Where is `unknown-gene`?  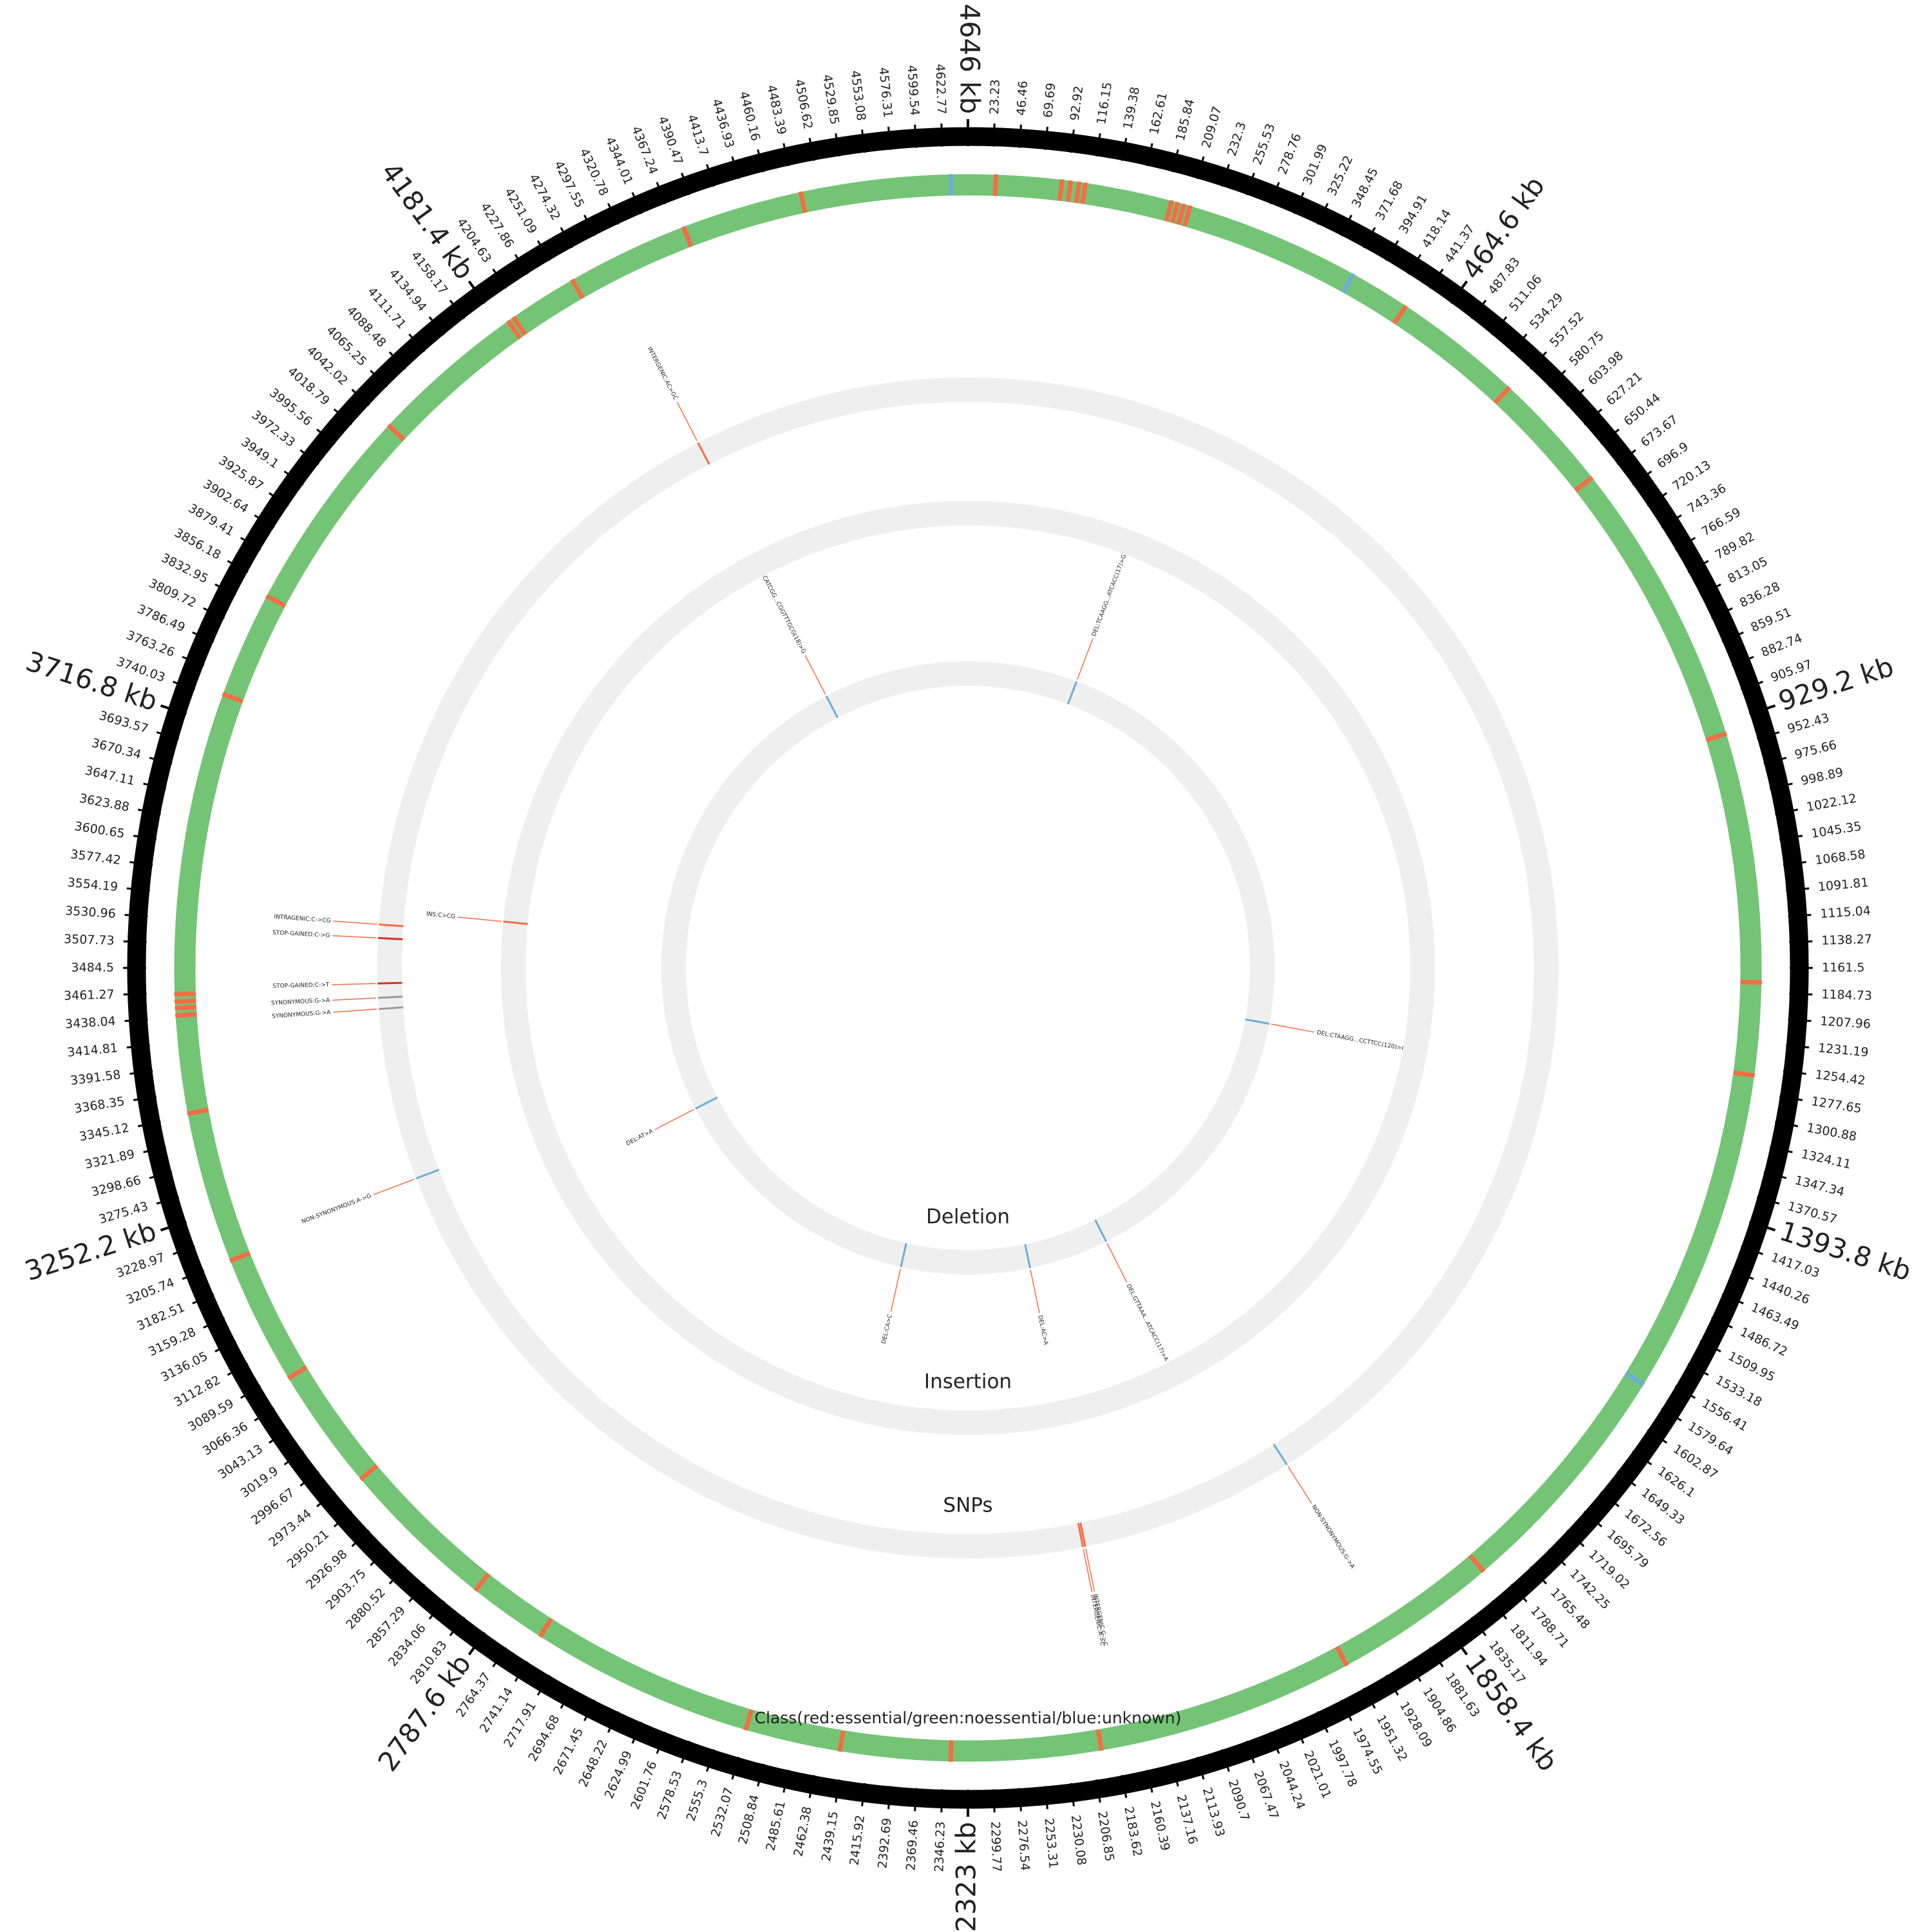 unknown-gene is located at coordinates (1349, 283).